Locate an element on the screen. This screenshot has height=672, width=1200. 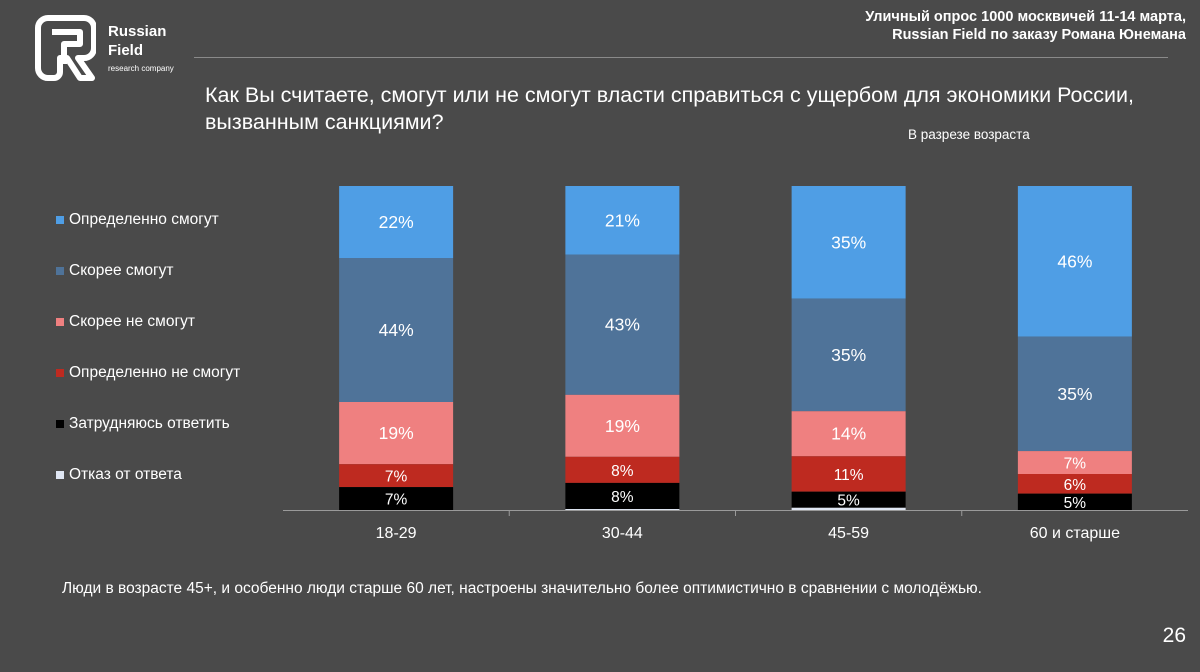
russian-field-logo-icon is located at coordinates (65, 48).